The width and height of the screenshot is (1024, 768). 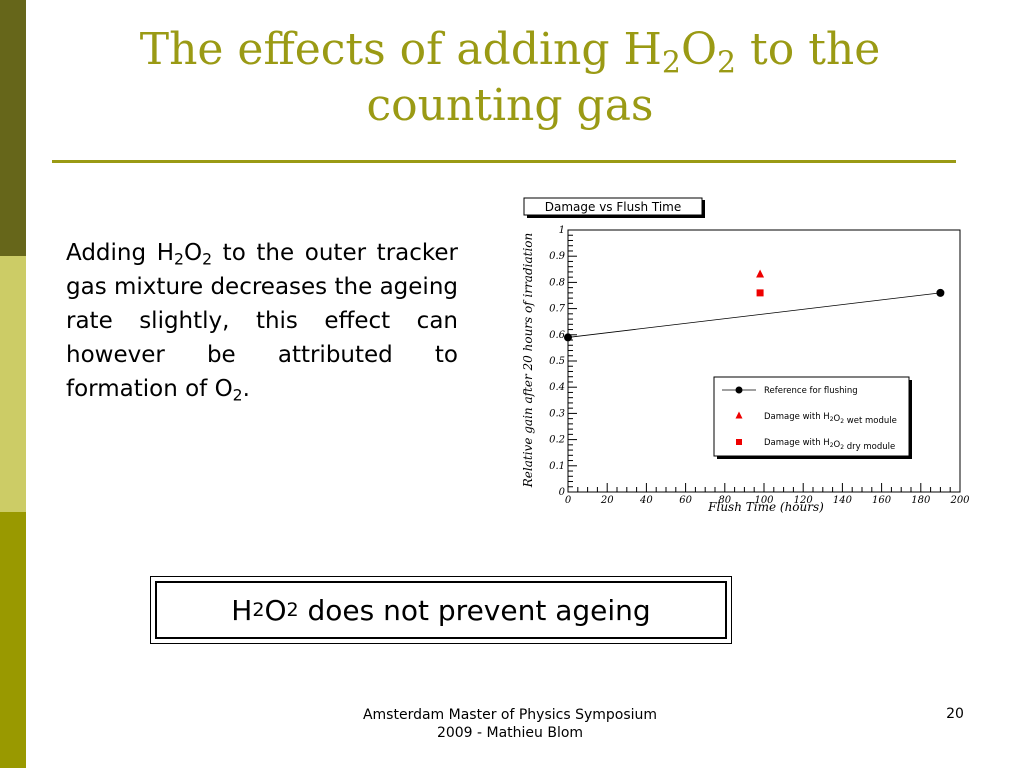 I want to click on sidebar-segment-middle, so click(x=13, y=384).